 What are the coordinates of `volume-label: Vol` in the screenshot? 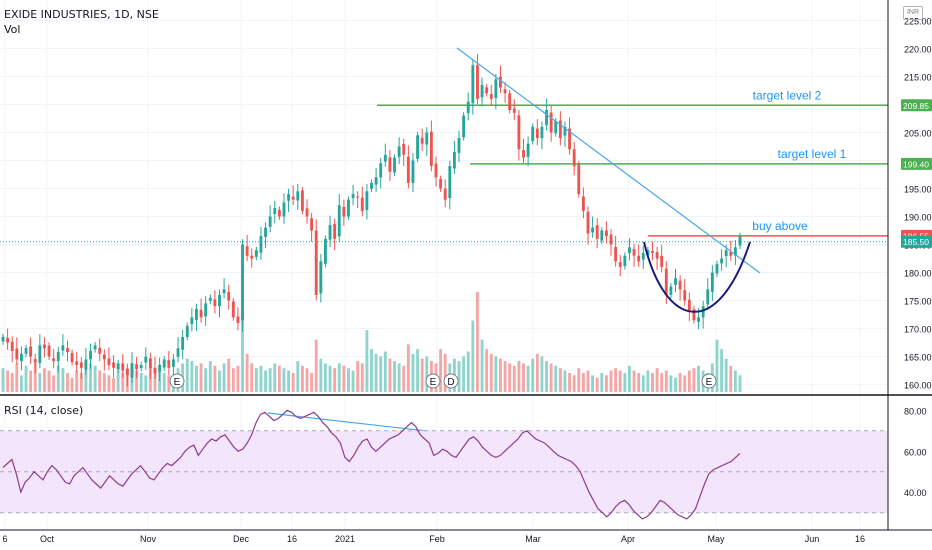 It's located at (12, 29).